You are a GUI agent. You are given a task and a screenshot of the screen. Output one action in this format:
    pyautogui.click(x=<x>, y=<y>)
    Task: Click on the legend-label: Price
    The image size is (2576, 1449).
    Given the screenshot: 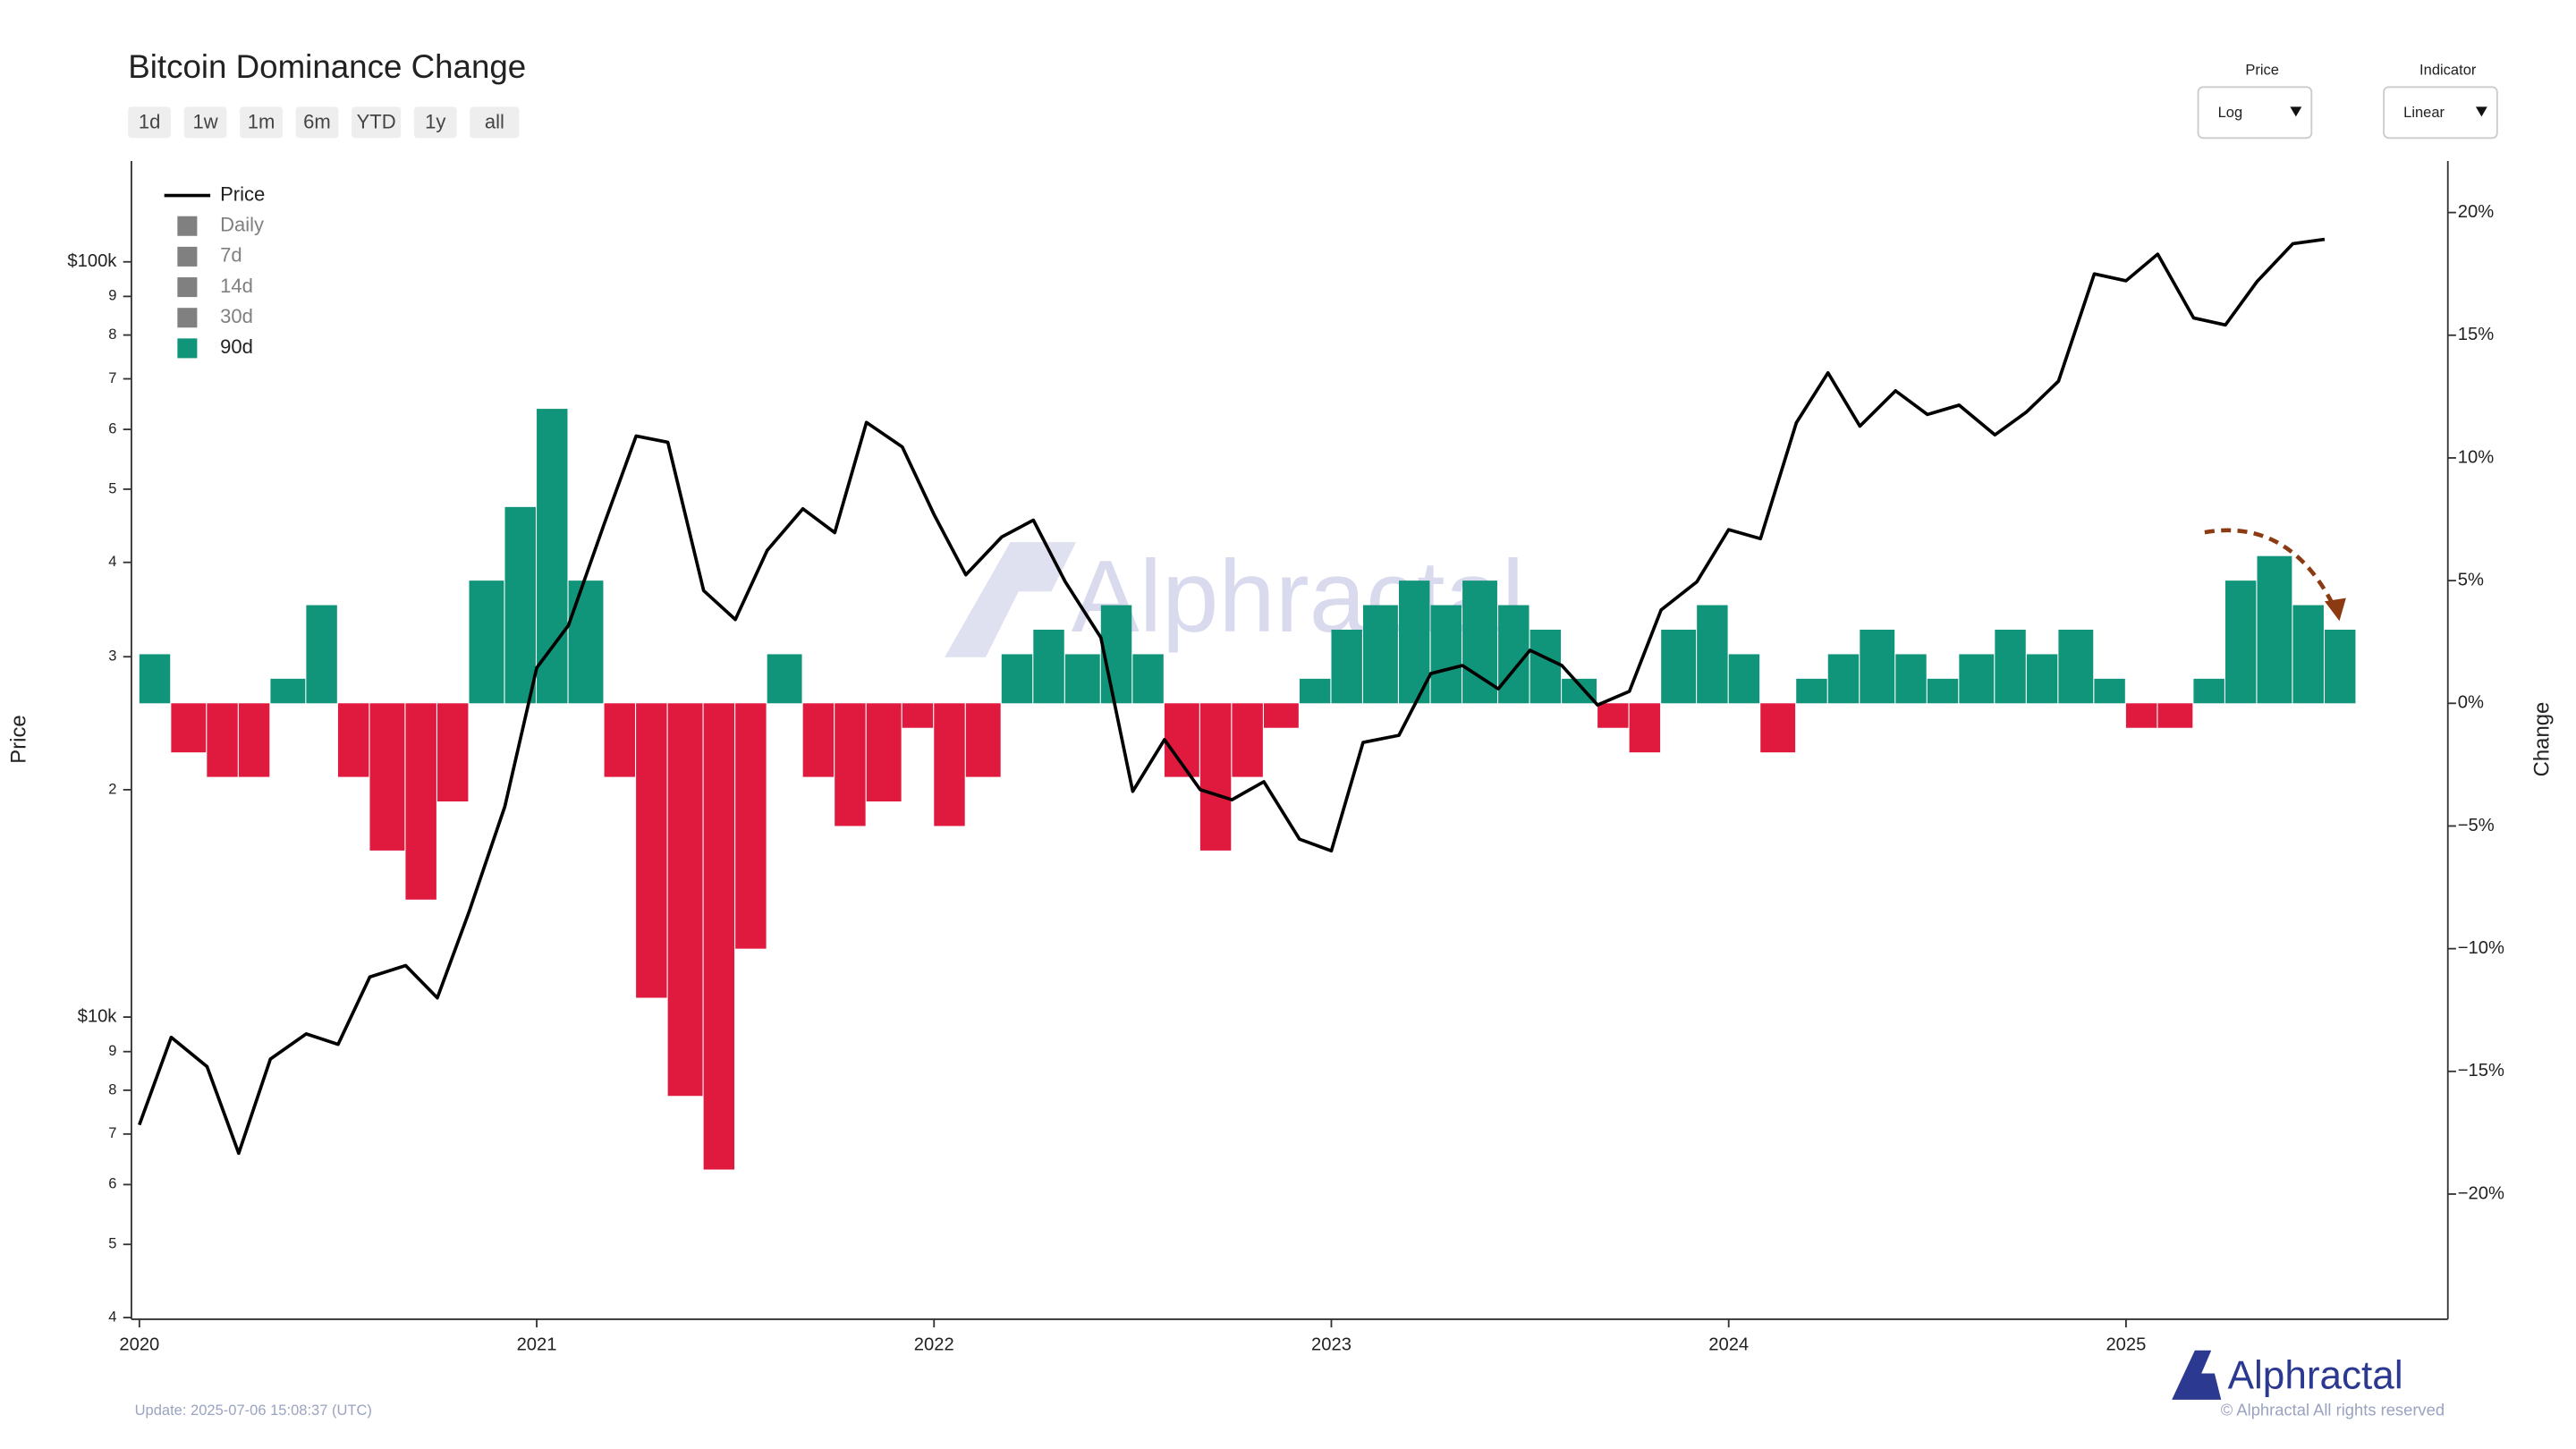 What is the action you would take?
    pyautogui.click(x=242, y=193)
    